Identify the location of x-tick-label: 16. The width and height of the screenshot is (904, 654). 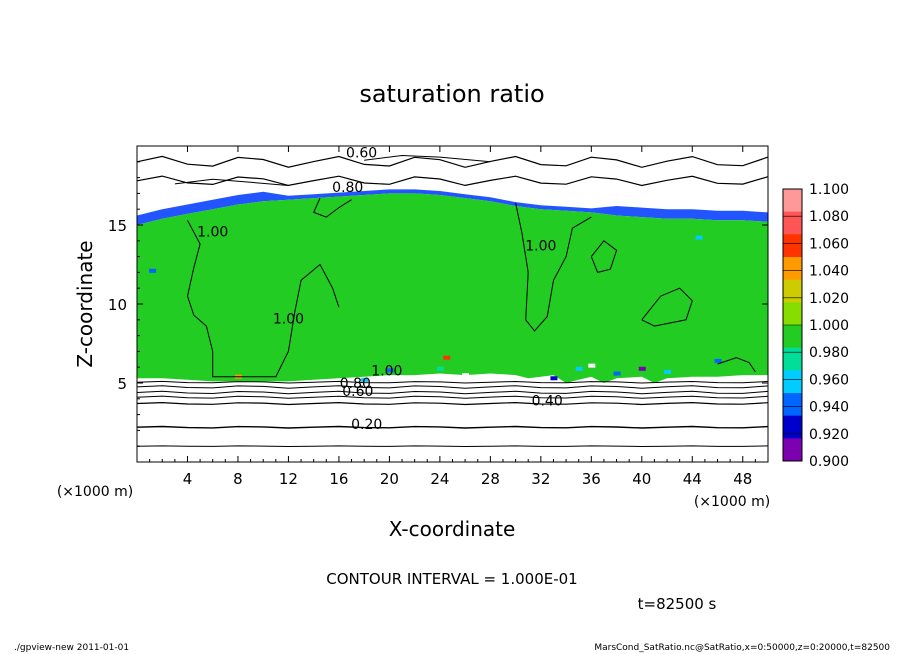
(338, 479).